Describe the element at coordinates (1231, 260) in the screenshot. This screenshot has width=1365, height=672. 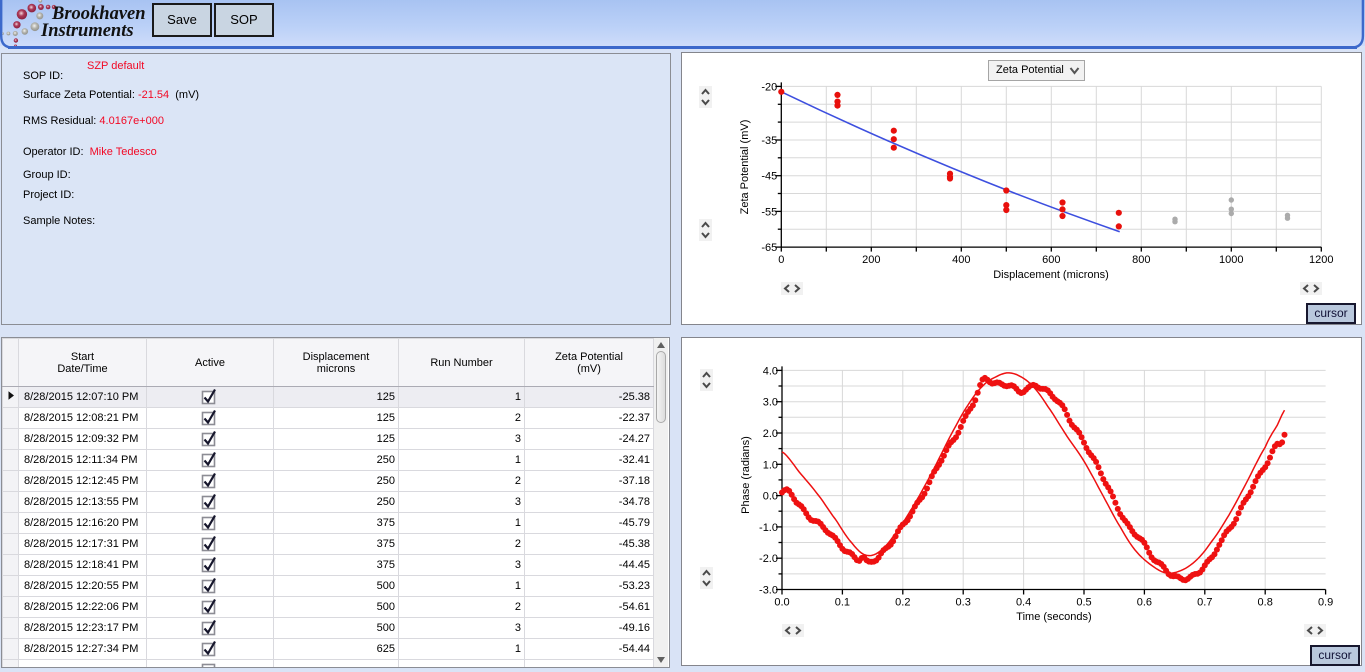
I see `svg-text: 1000` at that location.